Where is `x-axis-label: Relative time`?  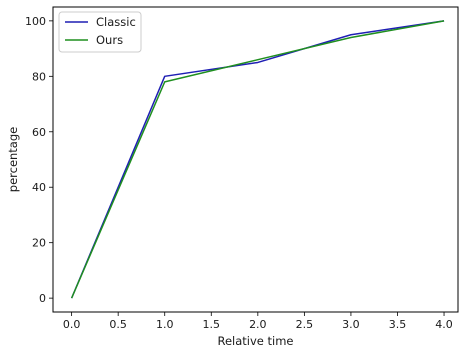 x-axis-label: Relative time is located at coordinates (255, 340).